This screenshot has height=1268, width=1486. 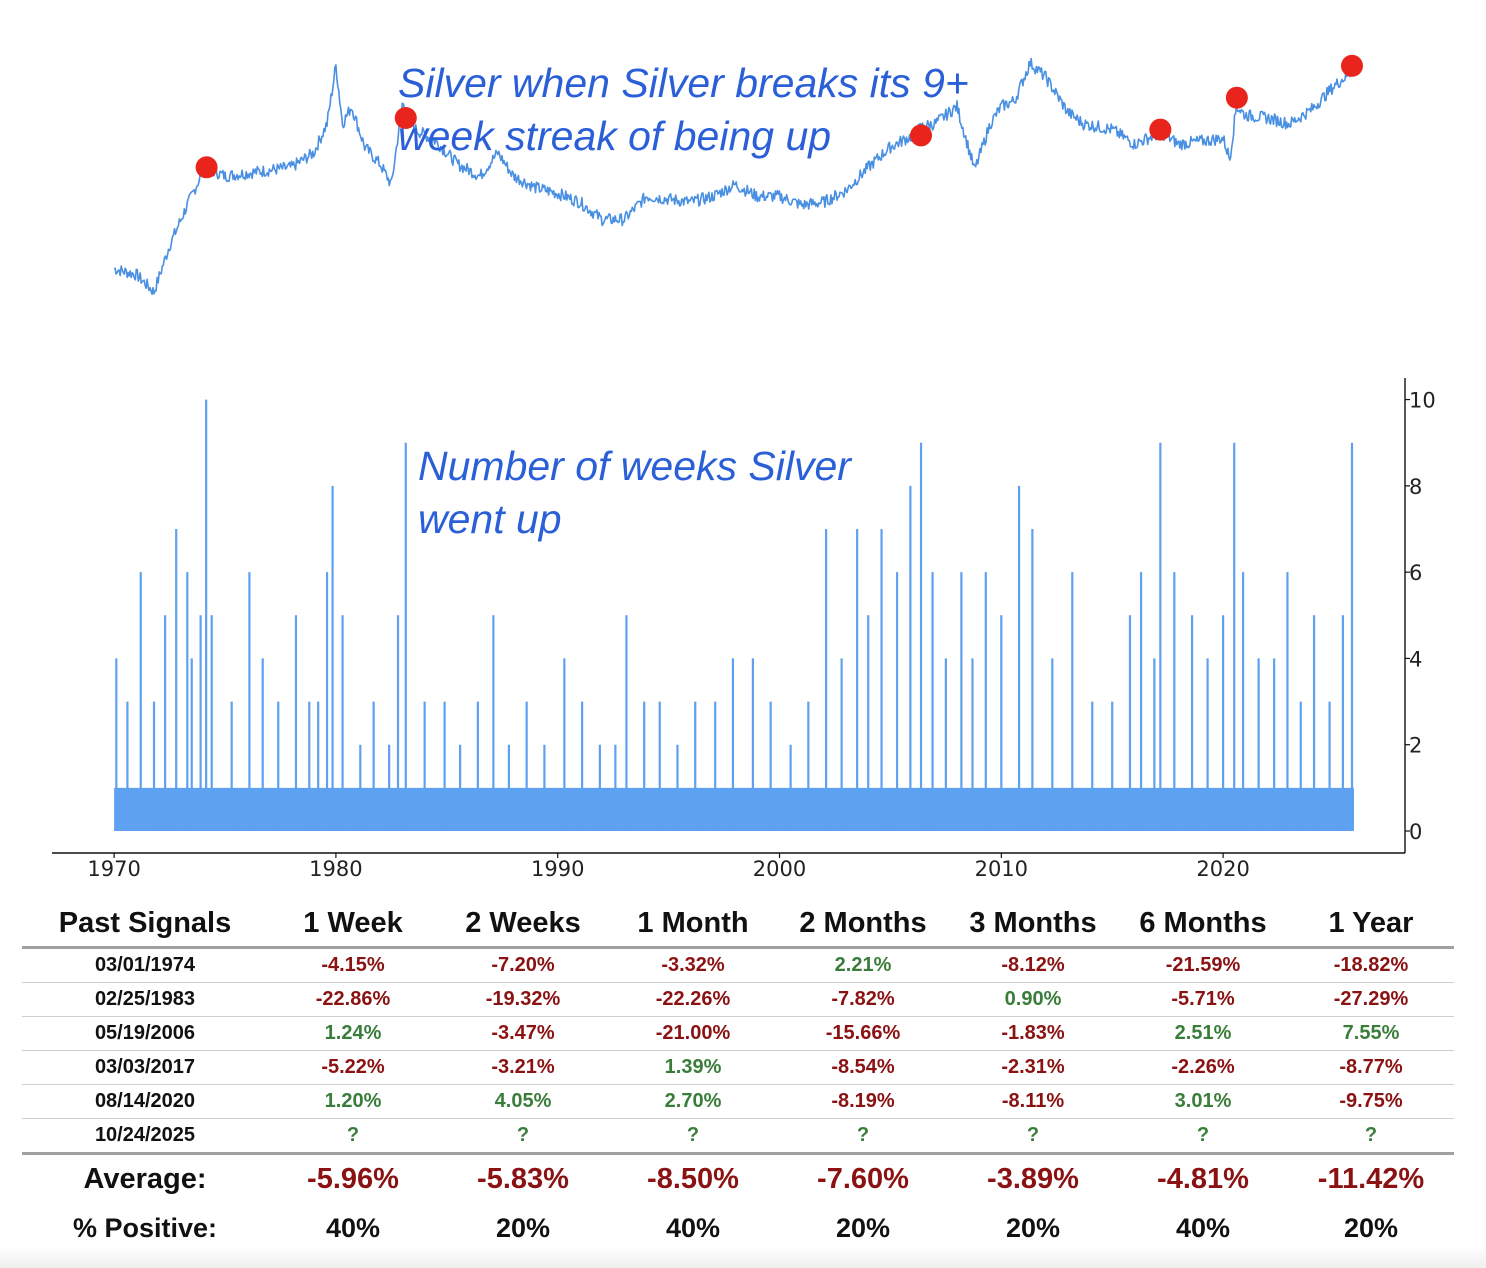 What do you see at coordinates (779, 869) in the screenshot?
I see `x-tick-label: 2000` at bounding box center [779, 869].